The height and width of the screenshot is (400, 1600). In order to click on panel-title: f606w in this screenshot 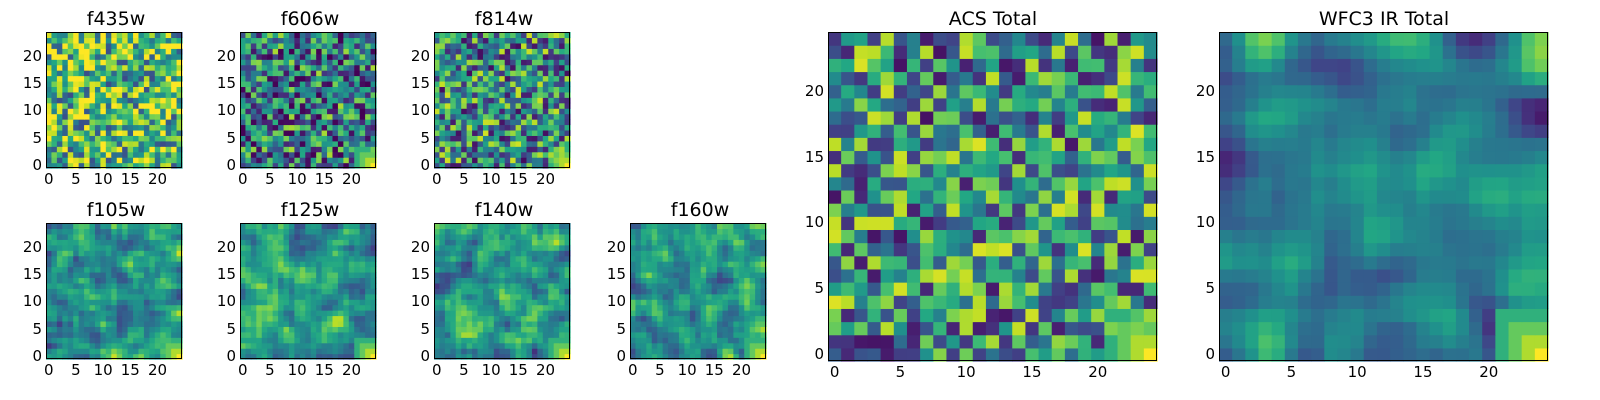, I will do `click(310, 19)`.